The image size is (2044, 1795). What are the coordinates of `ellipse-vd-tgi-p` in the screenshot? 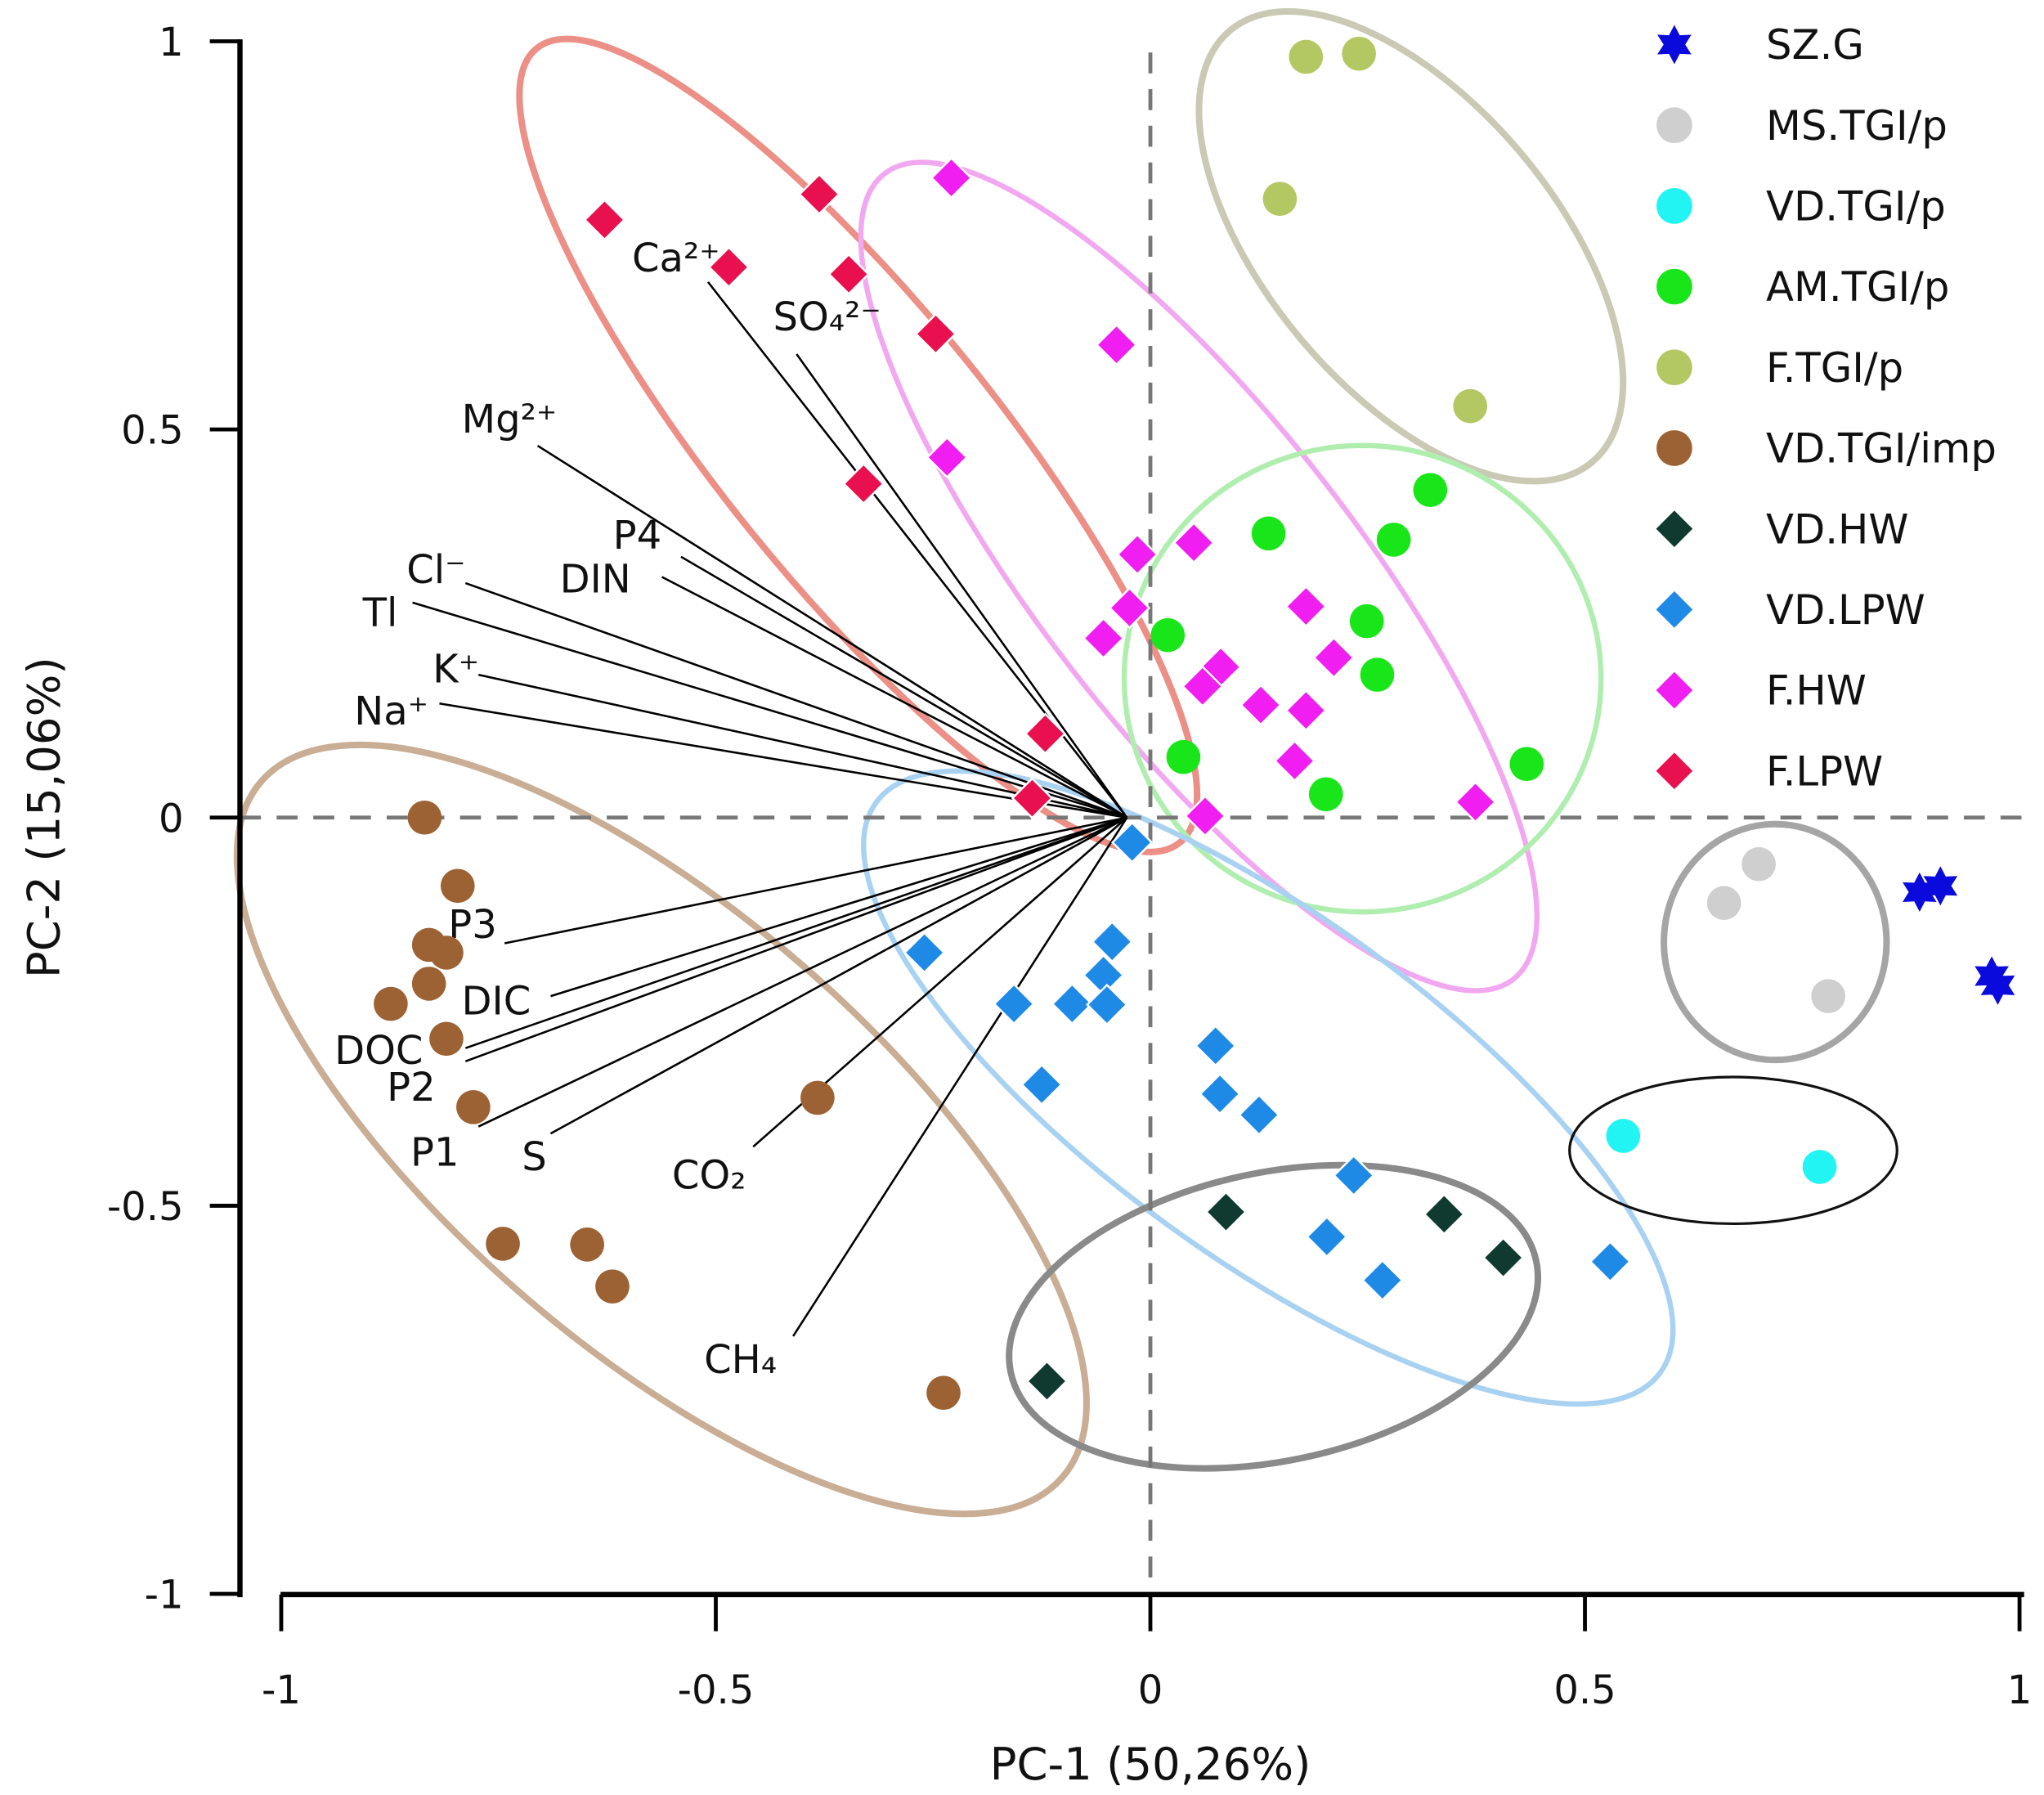 It's located at (1733, 1150).